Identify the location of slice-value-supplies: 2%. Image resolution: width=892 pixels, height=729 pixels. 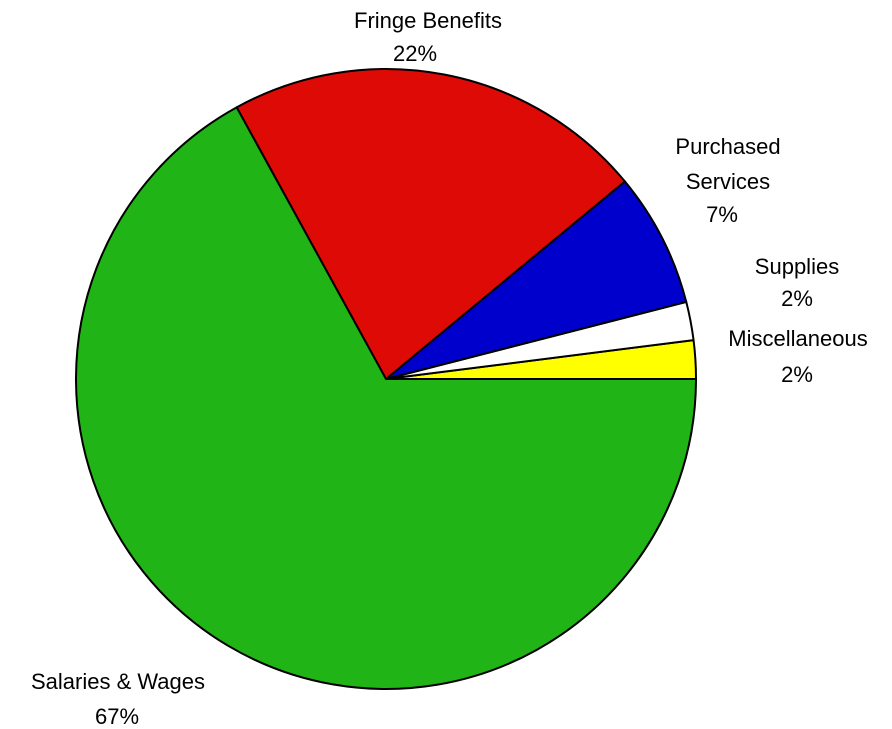
(797, 298).